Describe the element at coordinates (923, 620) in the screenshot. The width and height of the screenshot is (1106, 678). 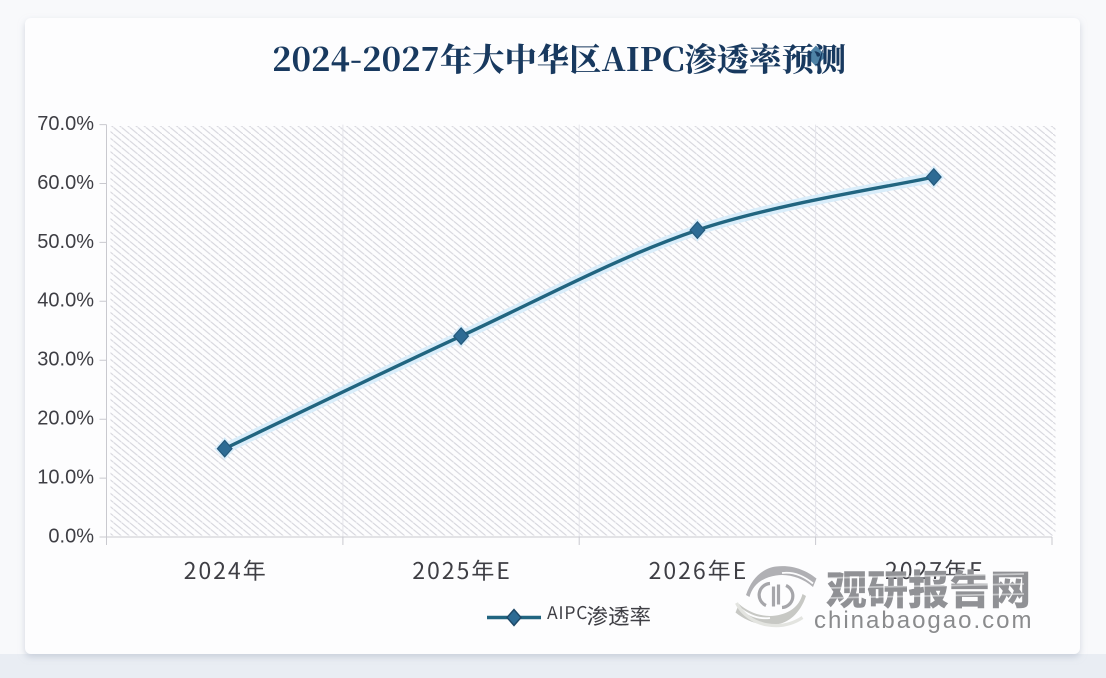
I see `svg-text: chinabaogao.com` at that location.